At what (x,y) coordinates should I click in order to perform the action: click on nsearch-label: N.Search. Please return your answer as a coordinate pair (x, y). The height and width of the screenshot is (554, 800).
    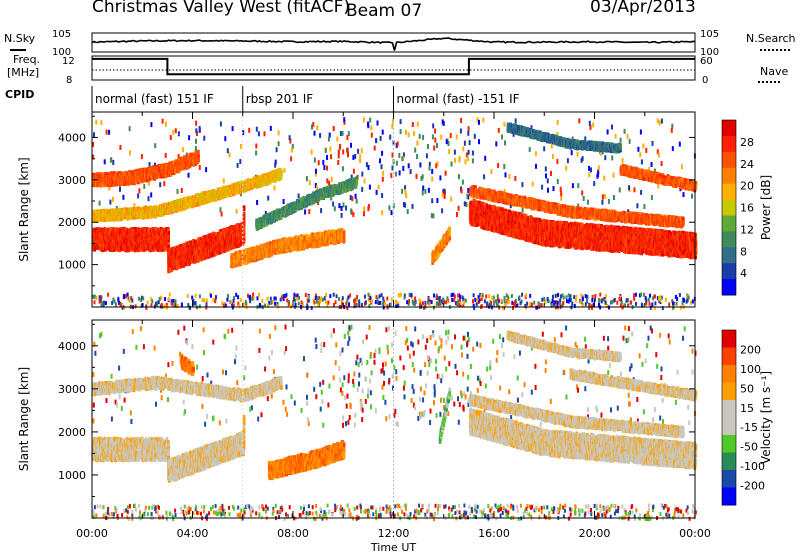
    Looking at the image, I should click on (771, 38).